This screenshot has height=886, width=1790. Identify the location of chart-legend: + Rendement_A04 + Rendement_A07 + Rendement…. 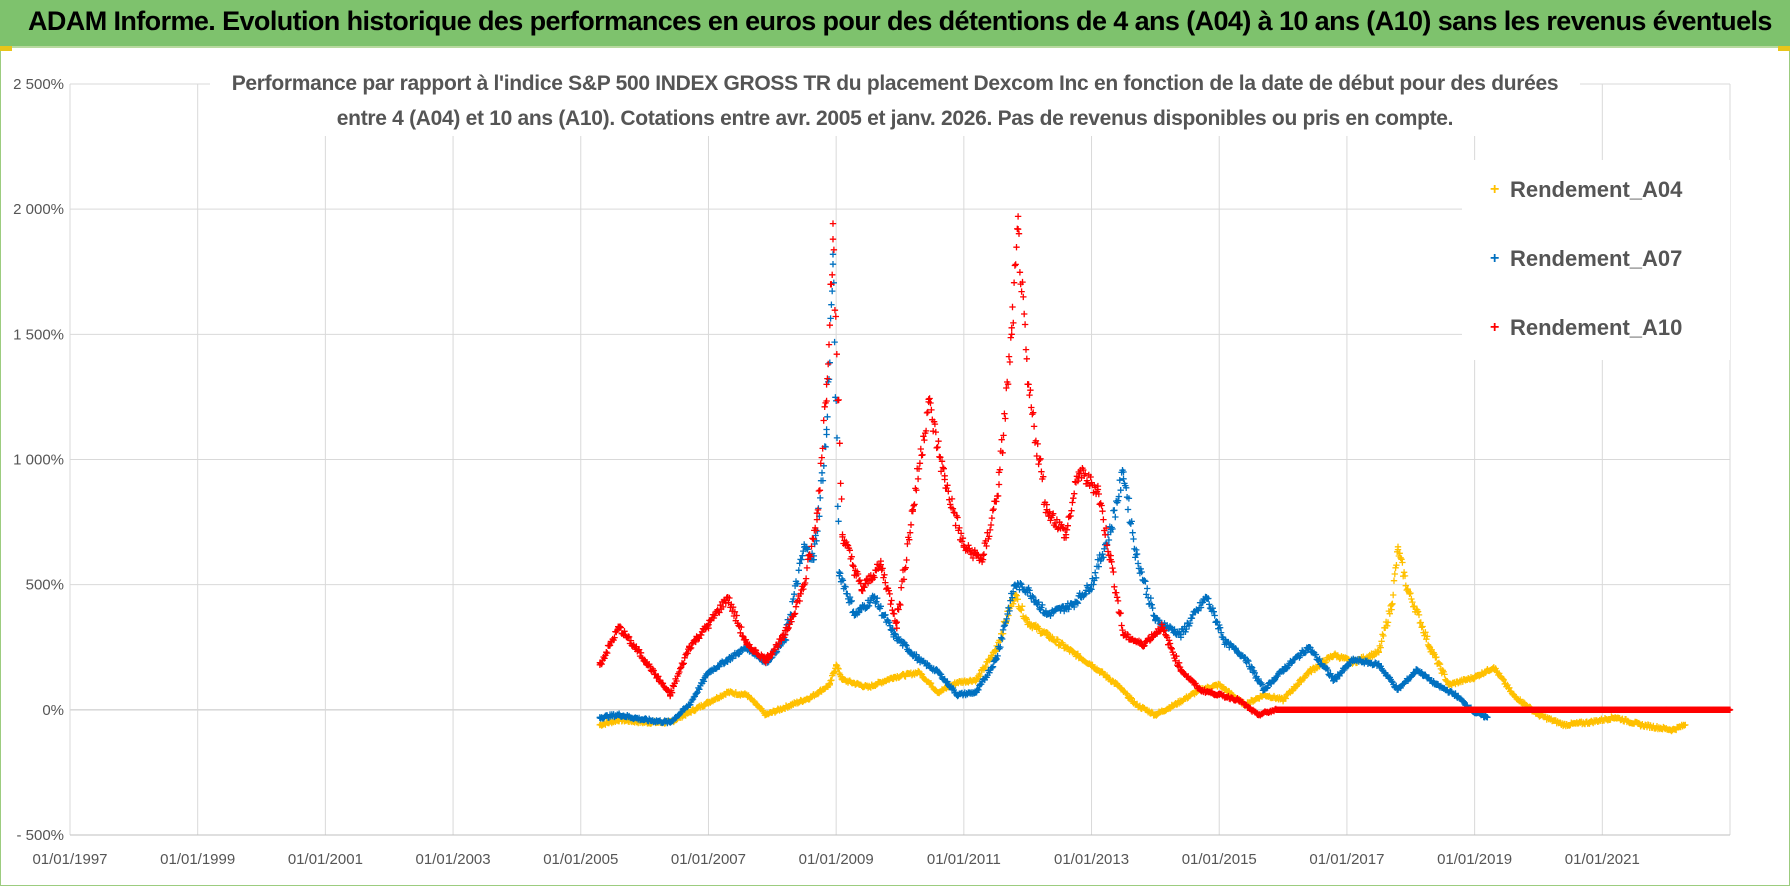
(1596, 260).